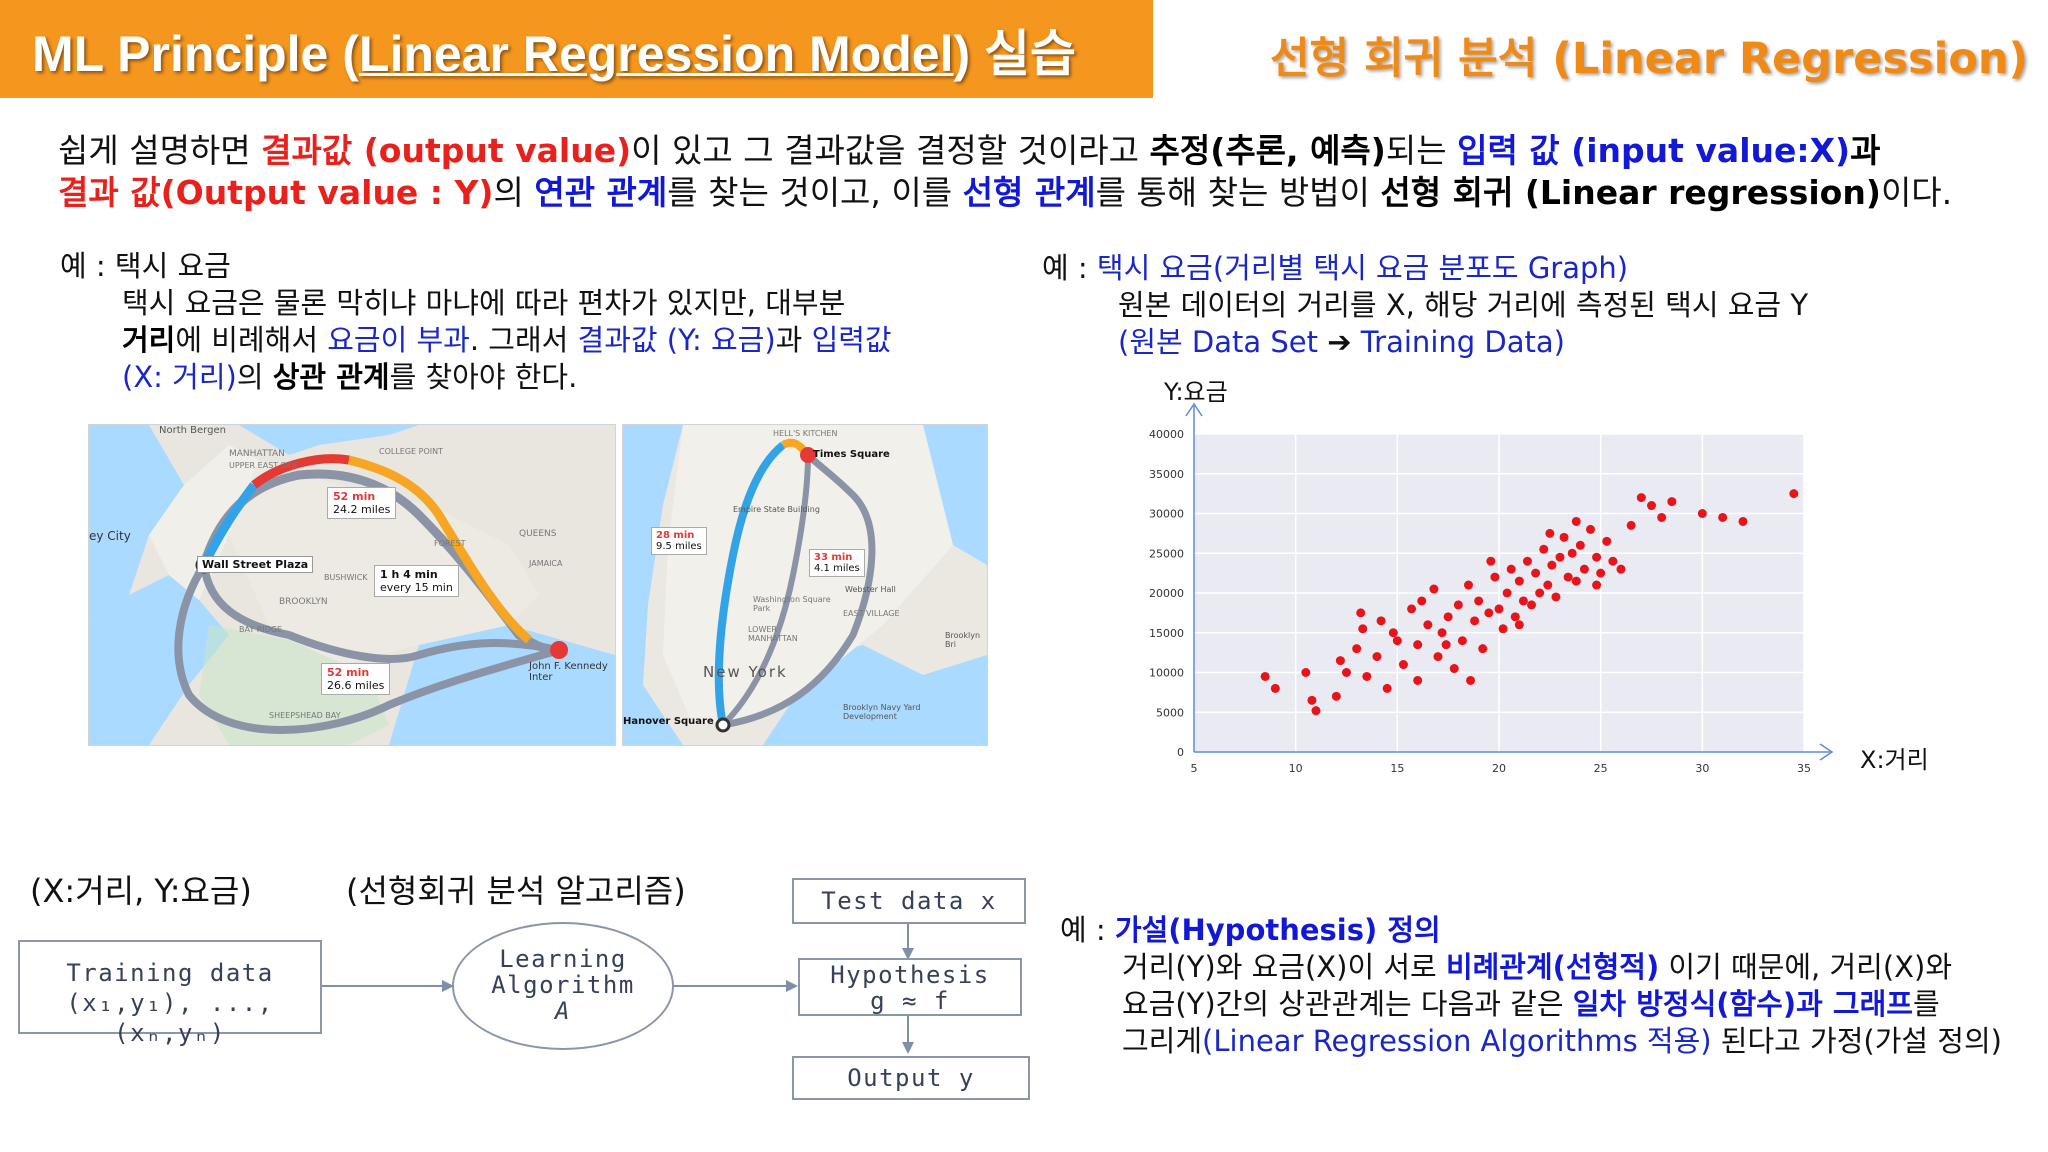 This screenshot has width=2048, height=1152. I want to click on x-tick-label: 10, so click(1296, 768).